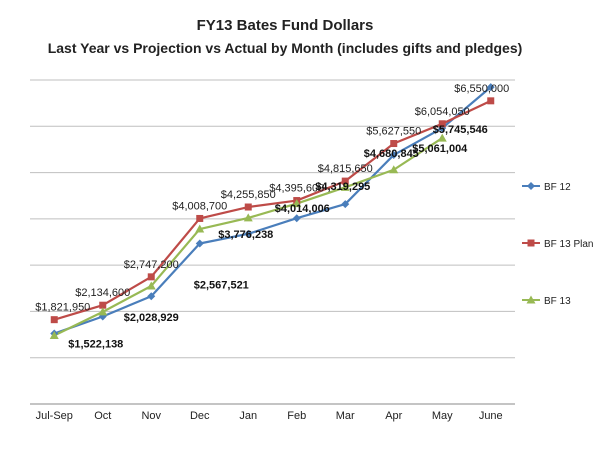 The height and width of the screenshot is (450, 600). I want to click on legend: BF 12 BF 13 Plan BF 13, so click(557, 244).